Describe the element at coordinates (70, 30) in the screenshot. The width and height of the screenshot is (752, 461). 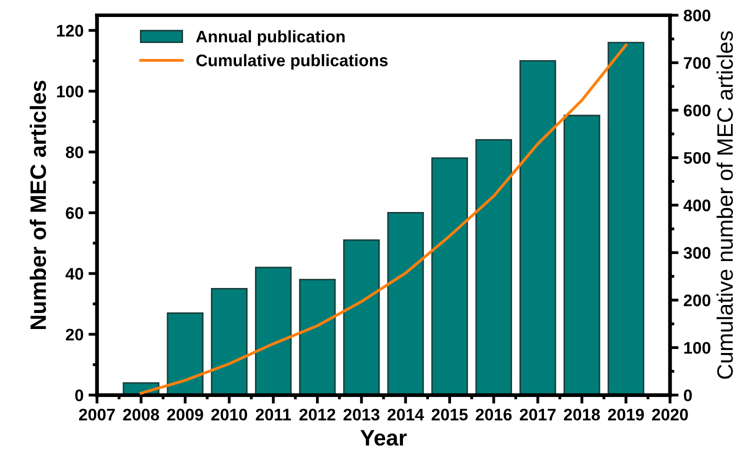
I see `y-tick-label: 120` at that location.